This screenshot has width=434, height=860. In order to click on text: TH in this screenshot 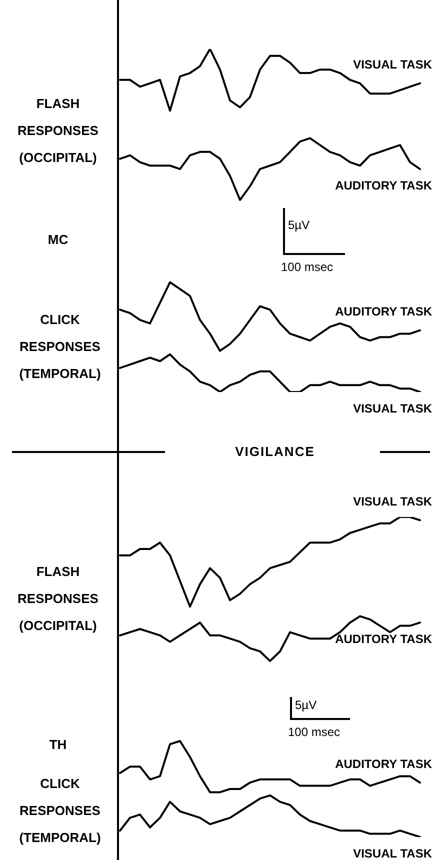, I will do `click(58, 745)`.